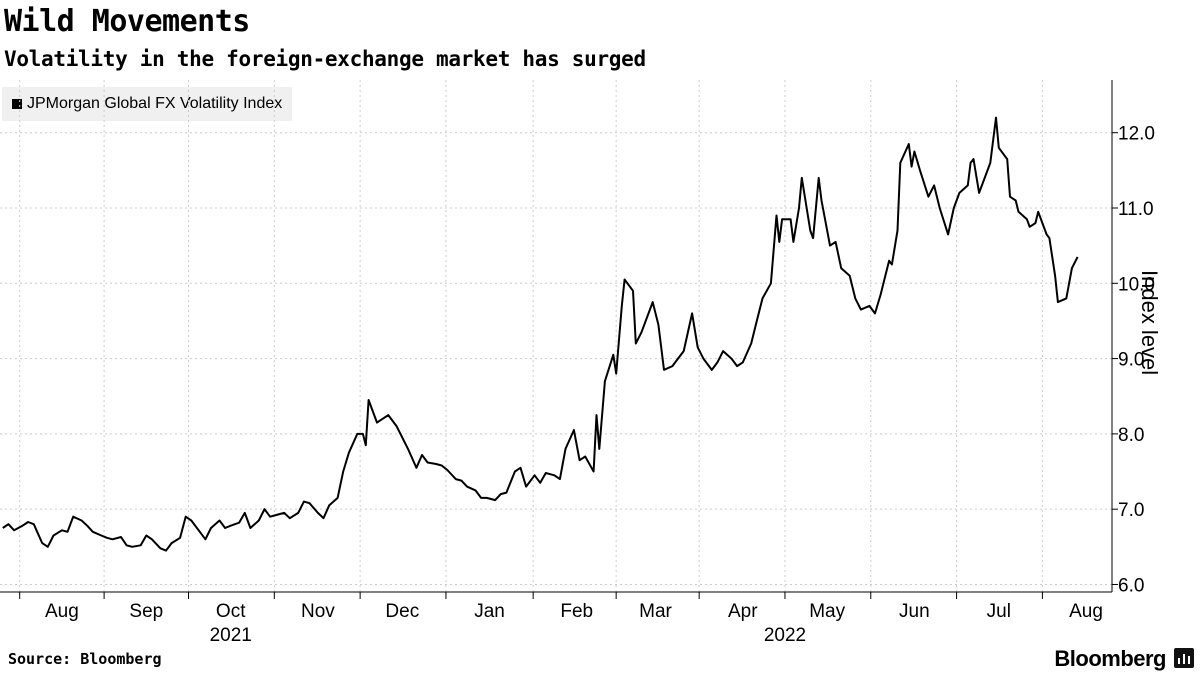 The height and width of the screenshot is (675, 1200). What do you see at coordinates (743, 611) in the screenshot?
I see `x-tick-label: Apr` at bounding box center [743, 611].